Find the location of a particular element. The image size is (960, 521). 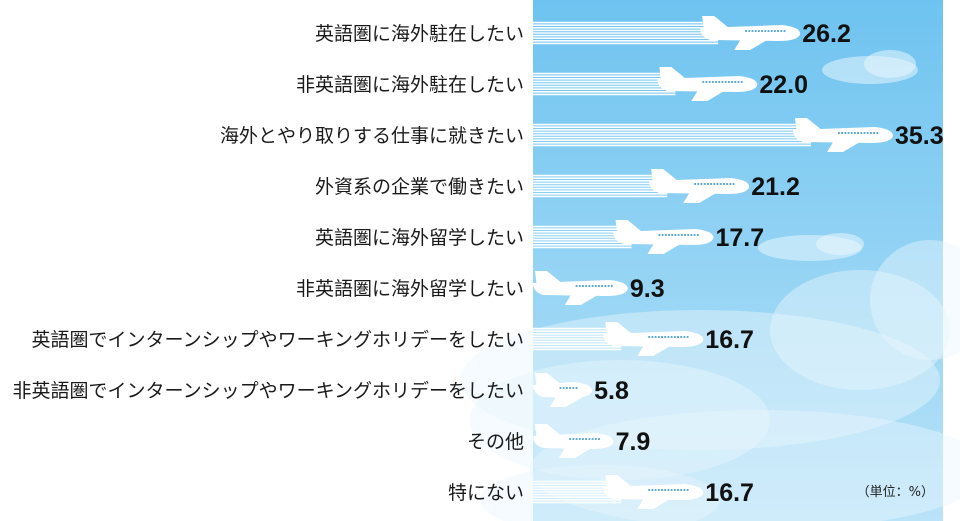

unit-note: （単位：%） is located at coordinates (895, 492).